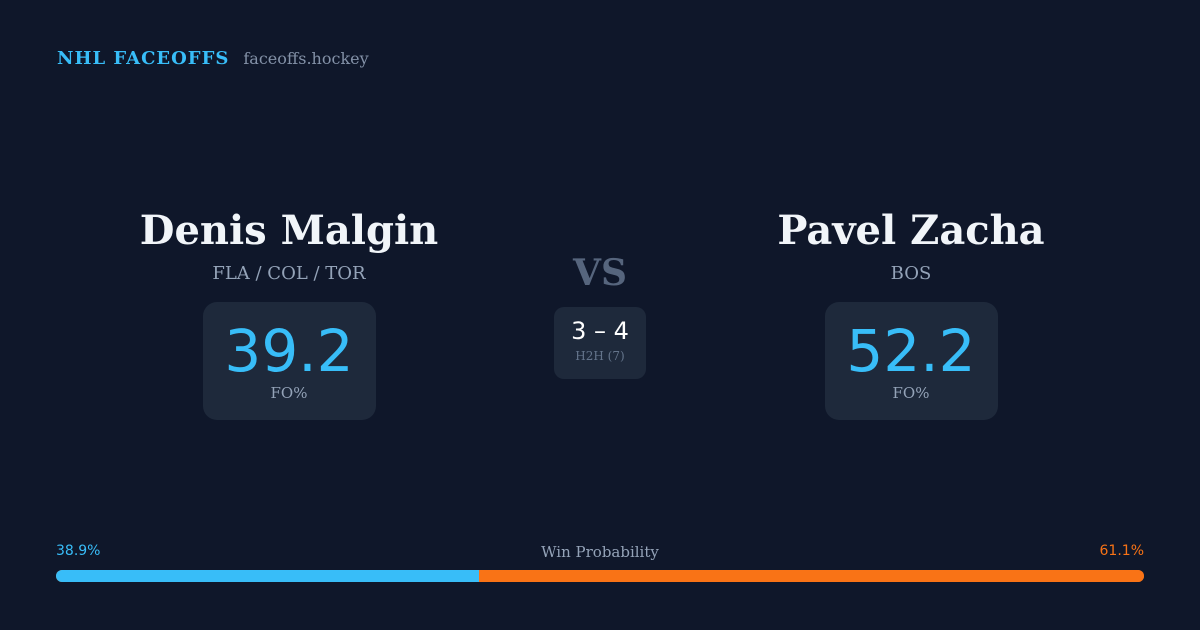  What do you see at coordinates (78, 551) in the screenshot?
I see `win-prob-left: 38.9%` at bounding box center [78, 551].